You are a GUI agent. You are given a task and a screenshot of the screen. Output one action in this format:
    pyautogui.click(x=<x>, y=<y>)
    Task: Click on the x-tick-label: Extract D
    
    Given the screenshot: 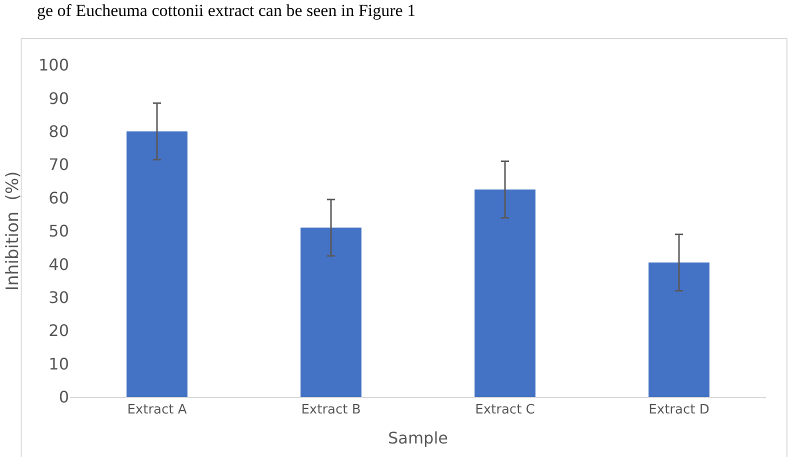 What is the action you would take?
    pyautogui.click(x=679, y=410)
    